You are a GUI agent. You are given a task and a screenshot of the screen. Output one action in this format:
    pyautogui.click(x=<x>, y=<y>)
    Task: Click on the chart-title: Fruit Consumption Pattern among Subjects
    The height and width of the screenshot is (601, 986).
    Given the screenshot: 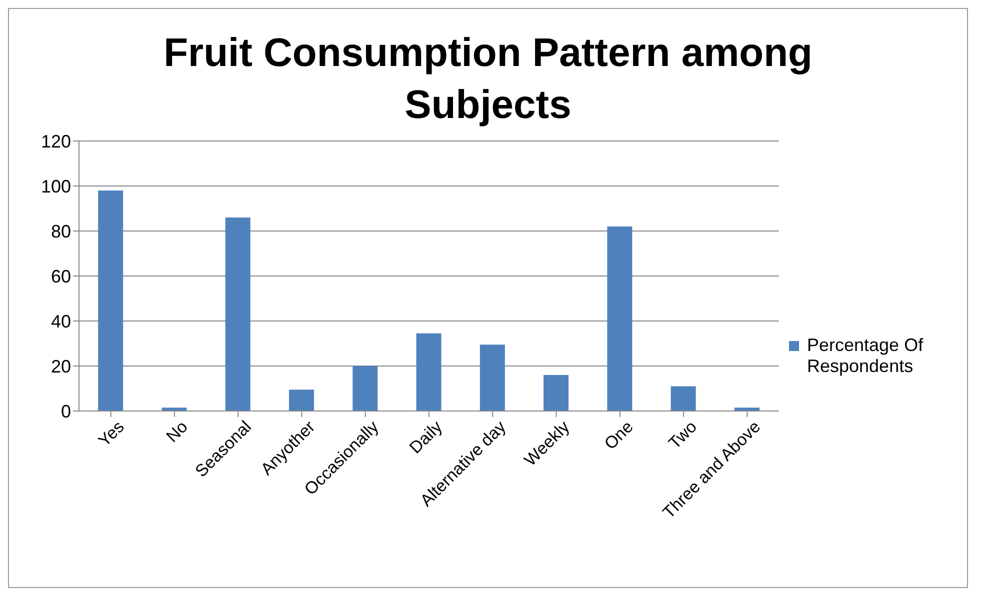 What is the action you would take?
    pyautogui.click(x=488, y=79)
    